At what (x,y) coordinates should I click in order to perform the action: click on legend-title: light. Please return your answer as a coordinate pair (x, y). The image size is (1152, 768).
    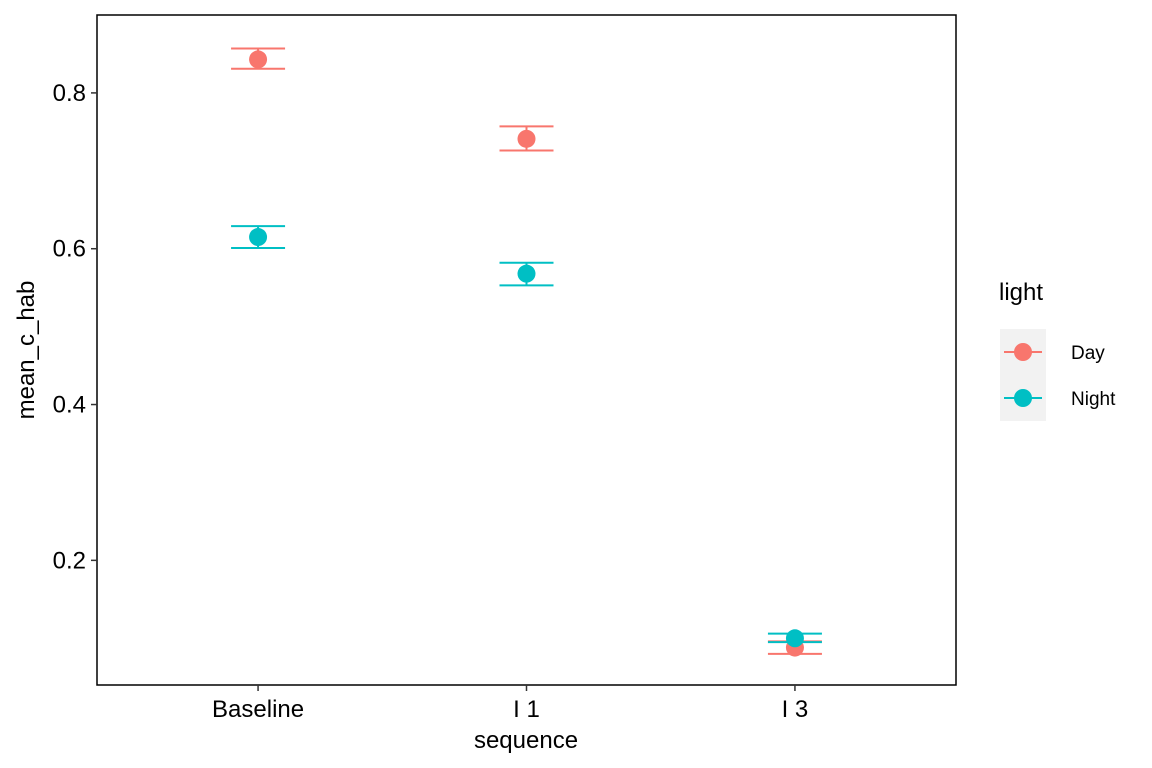
    Looking at the image, I should click on (1021, 292).